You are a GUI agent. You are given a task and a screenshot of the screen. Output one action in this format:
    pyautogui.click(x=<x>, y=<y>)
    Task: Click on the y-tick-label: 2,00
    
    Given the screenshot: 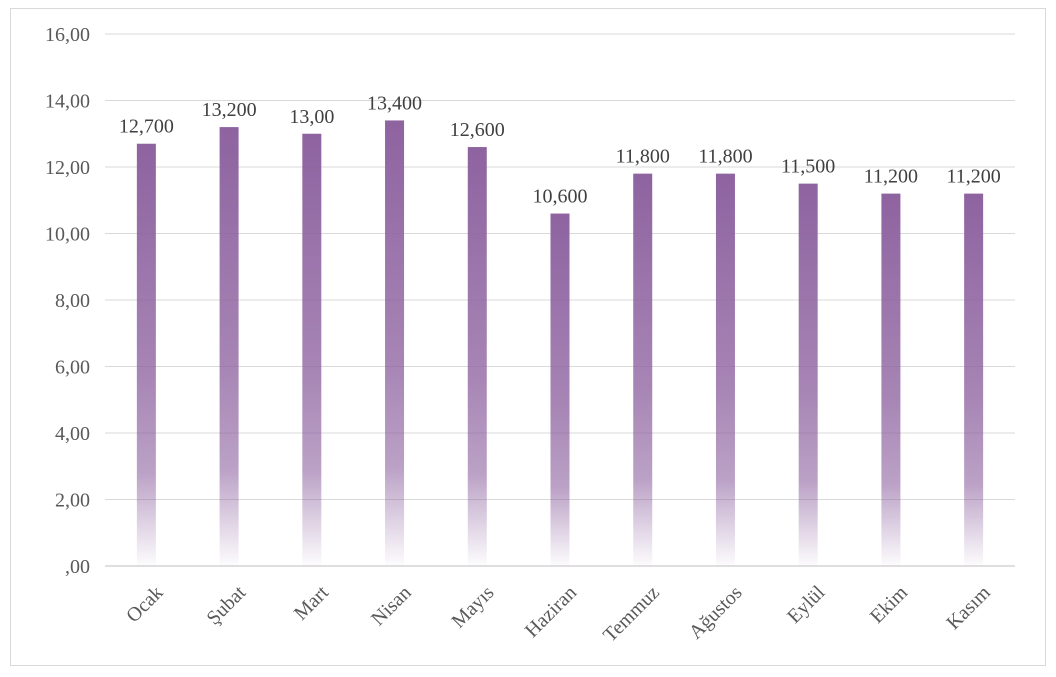 What is the action you would take?
    pyautogui.click(x=72, y=501)
    